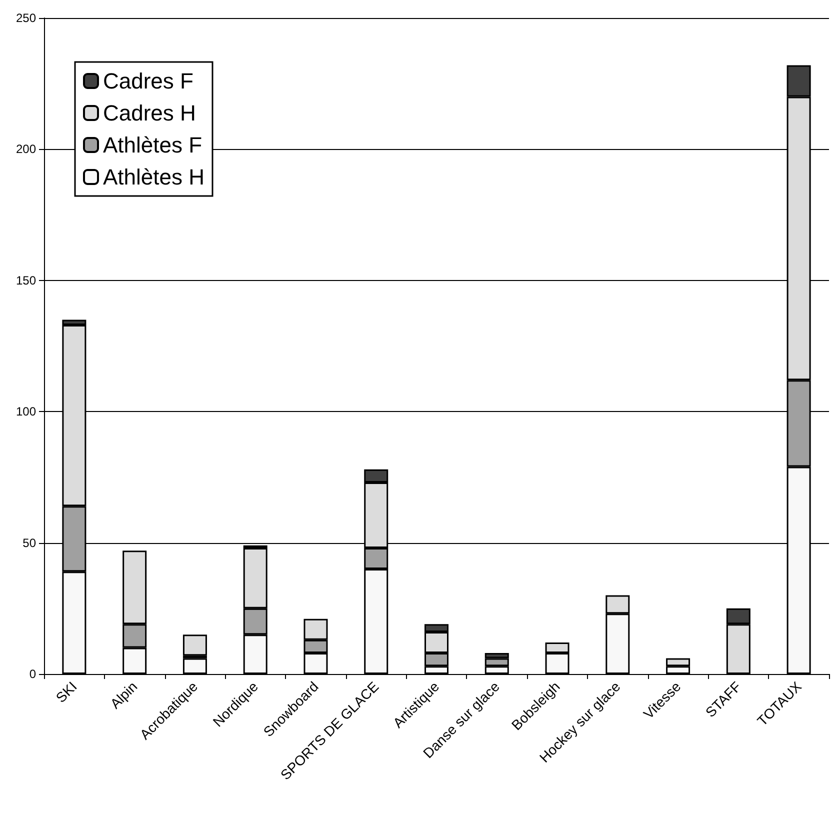 The height and width of the screenshot is (839, 831). I want to click on legend-label: Athlètes F, so click(152, 145).